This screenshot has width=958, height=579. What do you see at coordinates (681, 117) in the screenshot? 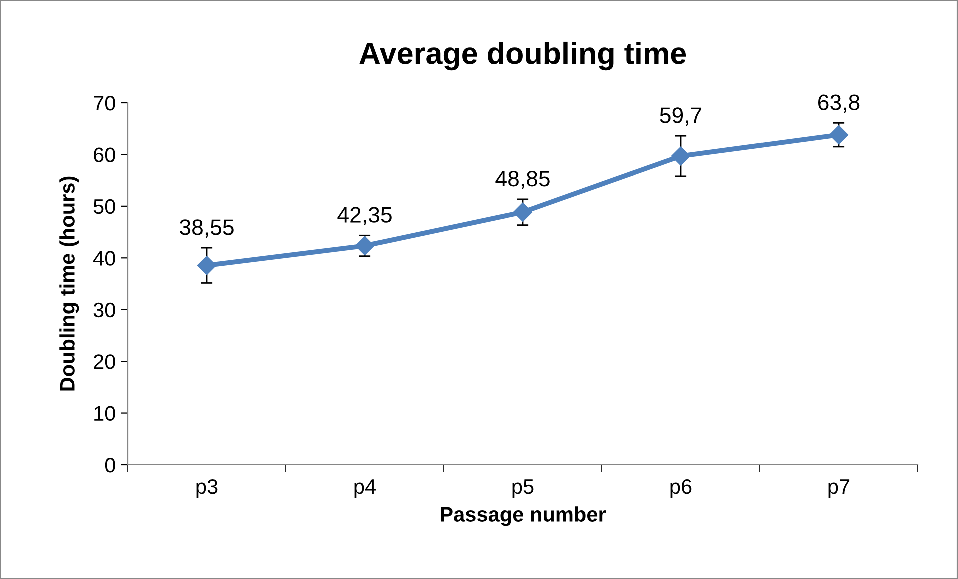
I see `data-label: 59,7` at bounding box center [681, 117].